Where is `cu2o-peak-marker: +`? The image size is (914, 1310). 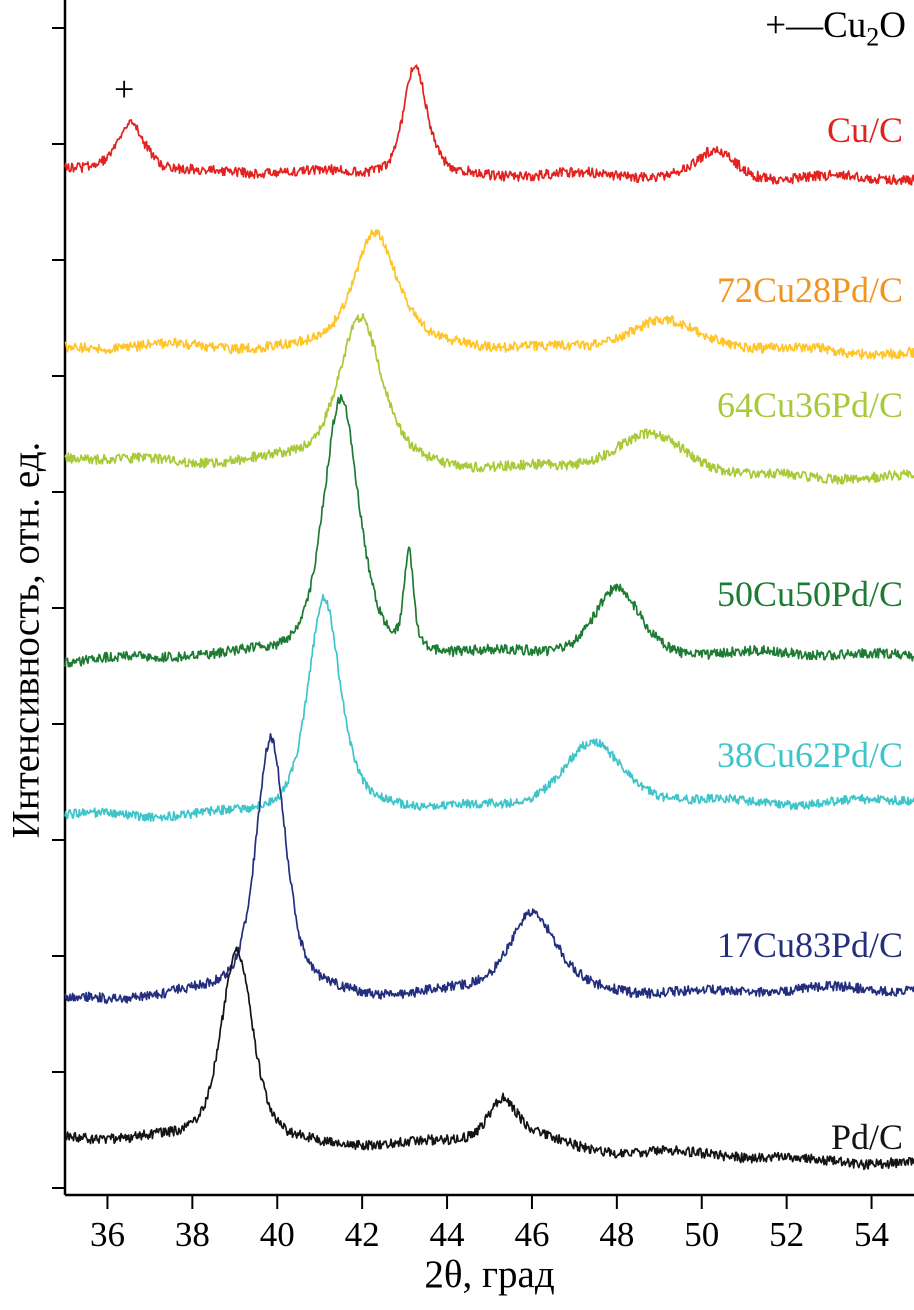 cu2o-peak-marker: + is located at coordinates (124, 89).